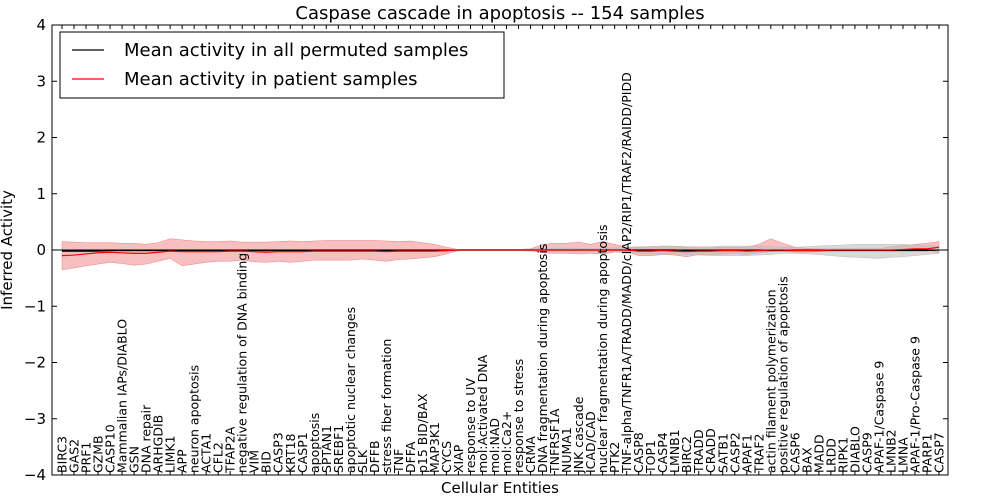 The image size is (1000, 500). What do you see at coordinates (878, 417) in the screenshot?
I see `x-tick-label: APAF-1/Caspase 9` at bounding box center [878, 417].